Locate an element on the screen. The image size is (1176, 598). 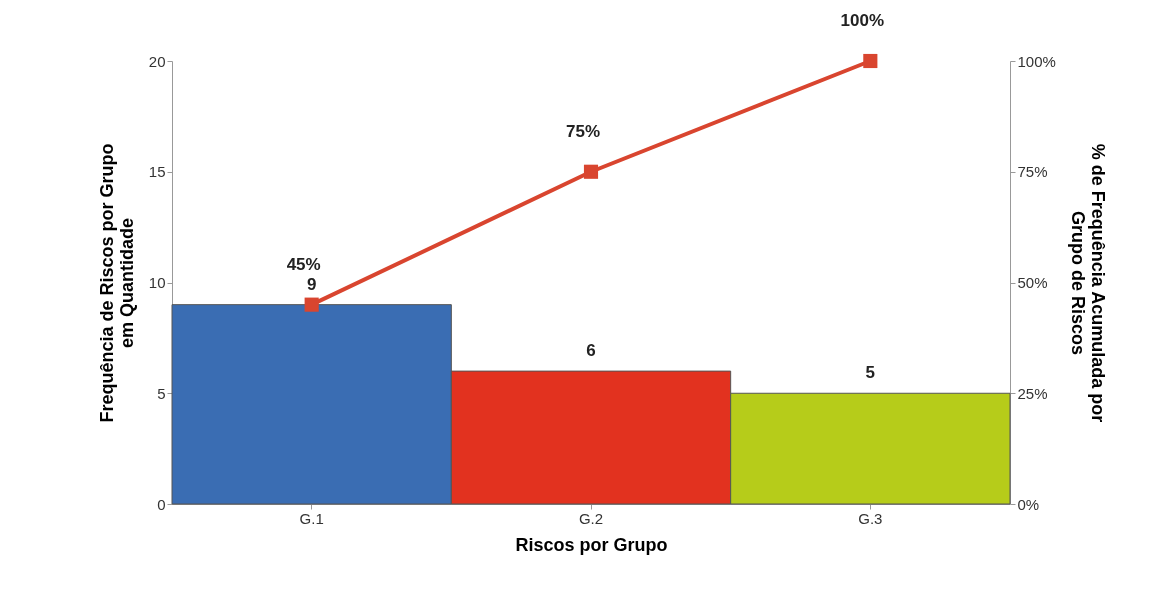
y2-tick-label: 100% is located at coordinates (1036, 61).